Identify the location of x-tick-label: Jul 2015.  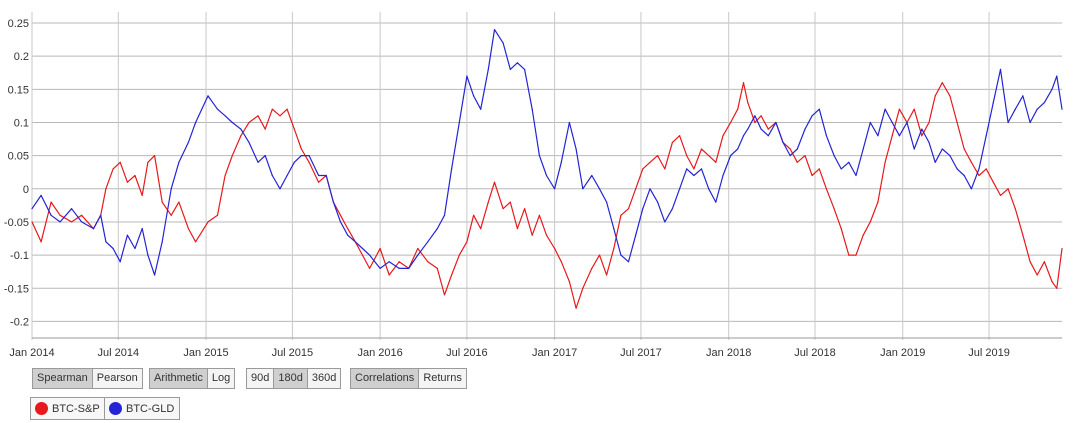
(293, 353).